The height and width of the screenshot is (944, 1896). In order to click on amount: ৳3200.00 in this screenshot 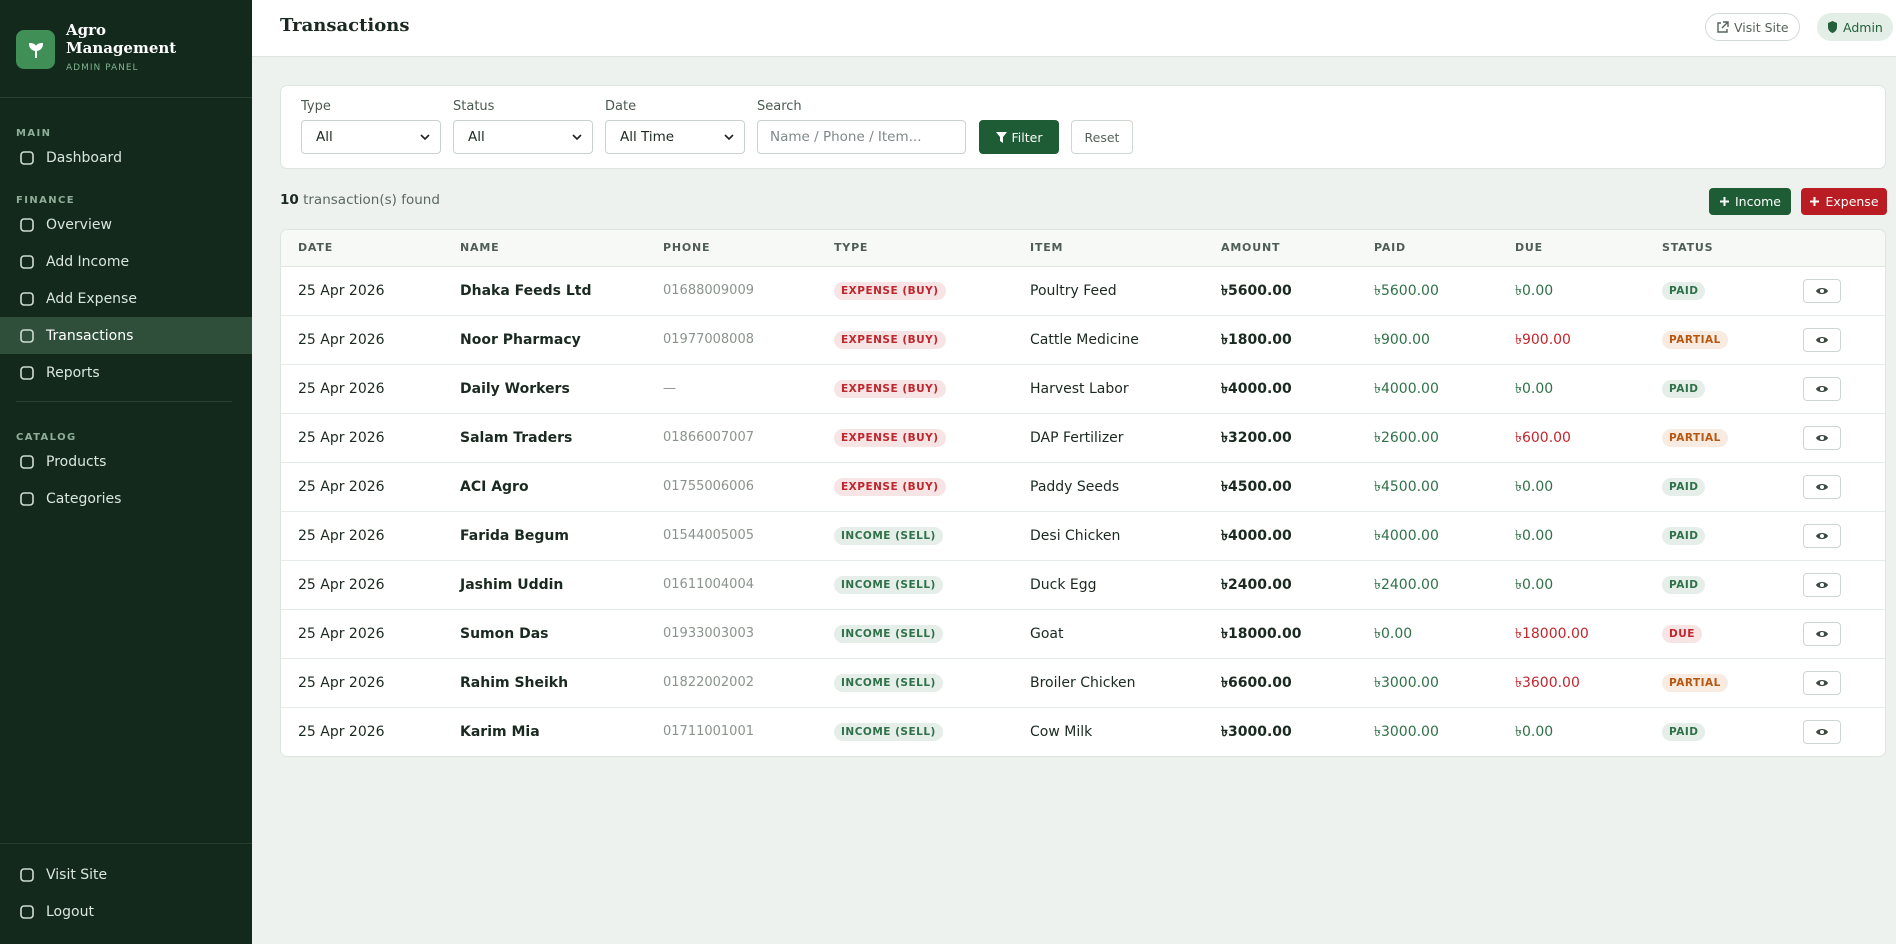, I will do `click(1296, 438)`.